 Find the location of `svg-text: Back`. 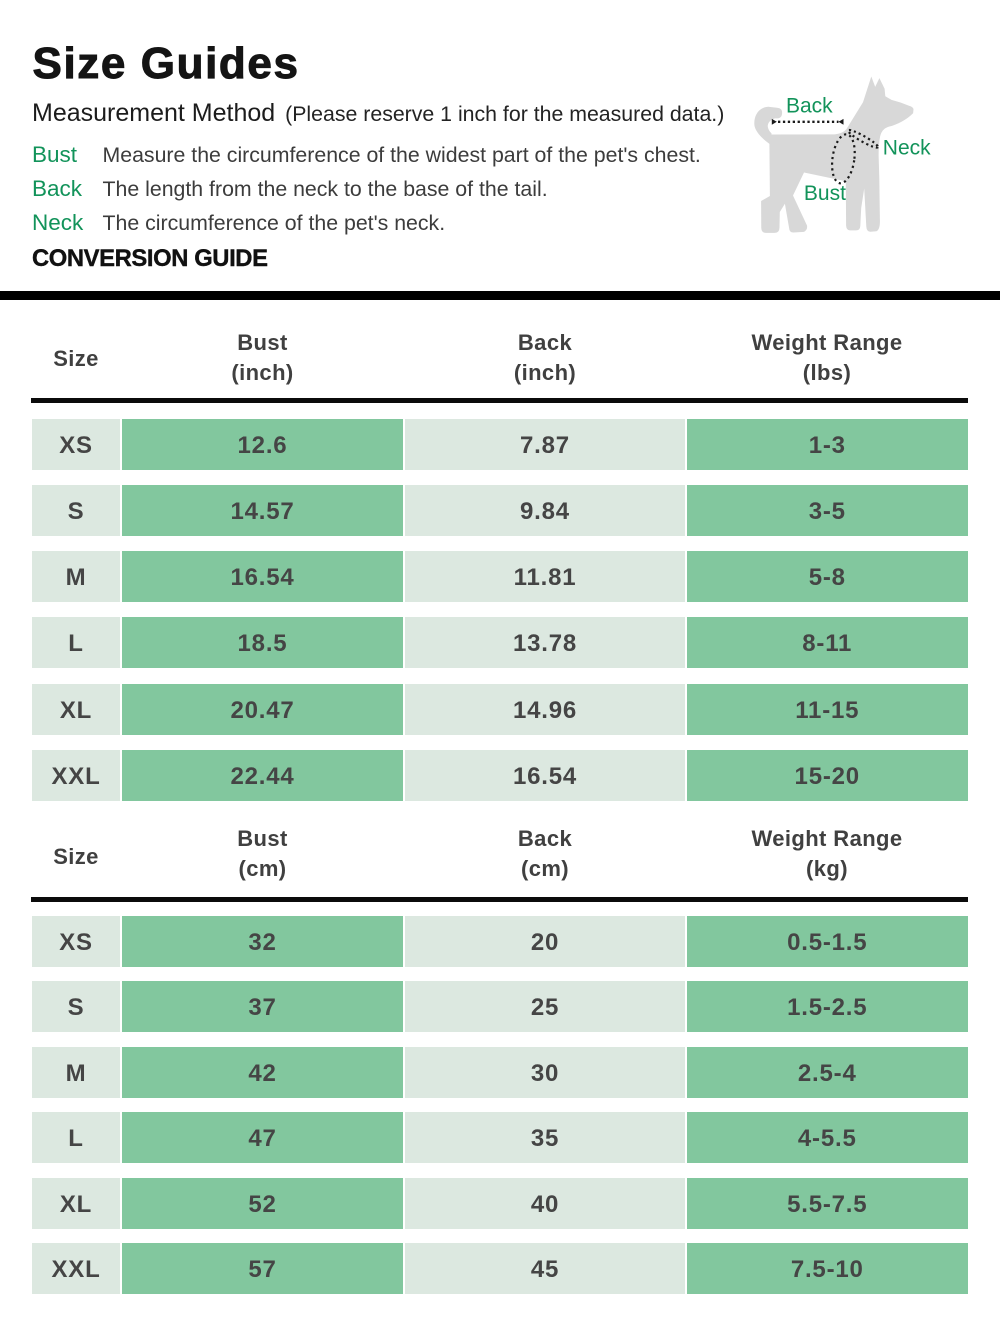

svg-text: Back is located at coordinates (809, 105).